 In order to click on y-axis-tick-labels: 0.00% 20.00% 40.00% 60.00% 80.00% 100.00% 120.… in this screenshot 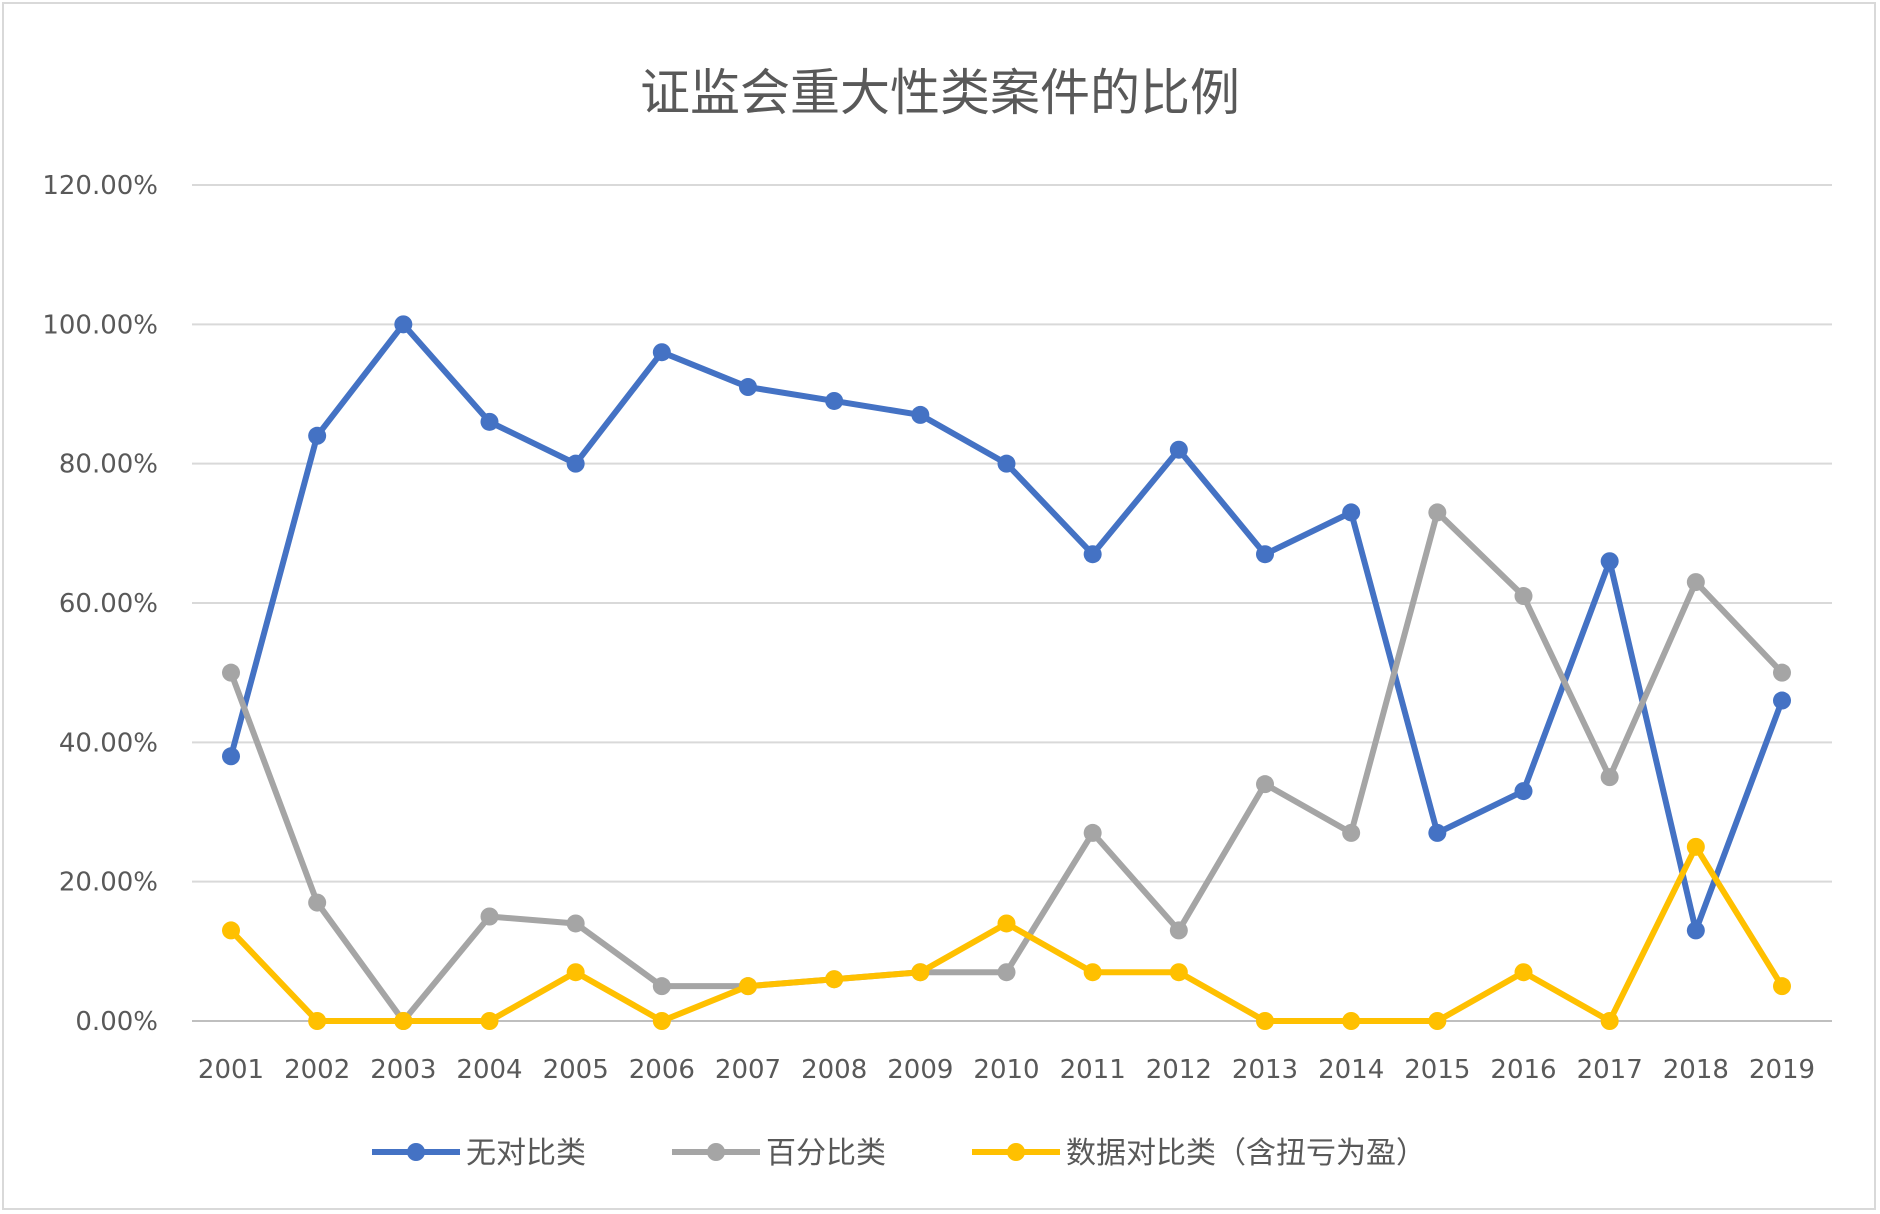, I will do `click(100, 604)`.